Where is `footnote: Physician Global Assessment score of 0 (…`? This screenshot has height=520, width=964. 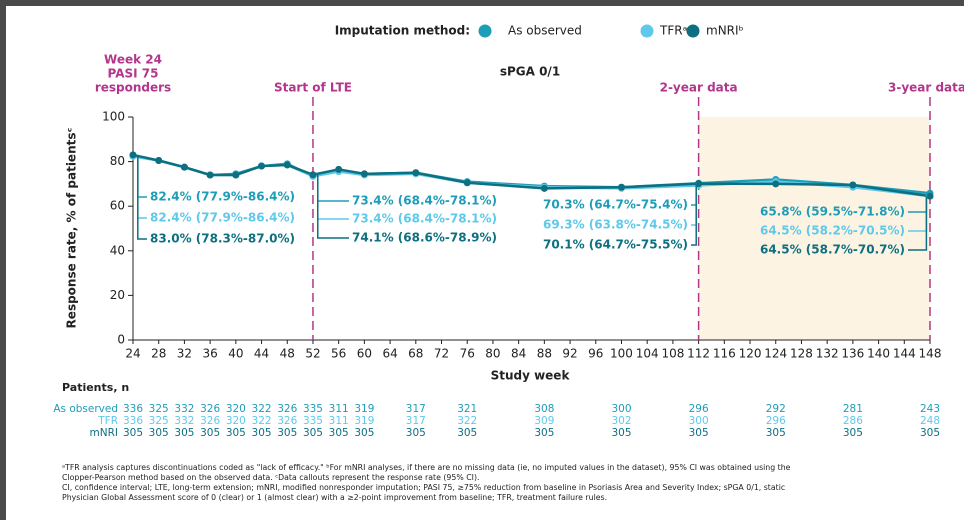 footnote: Physician Global Assessment score of 0 (… is located at coordinates (334, 497).